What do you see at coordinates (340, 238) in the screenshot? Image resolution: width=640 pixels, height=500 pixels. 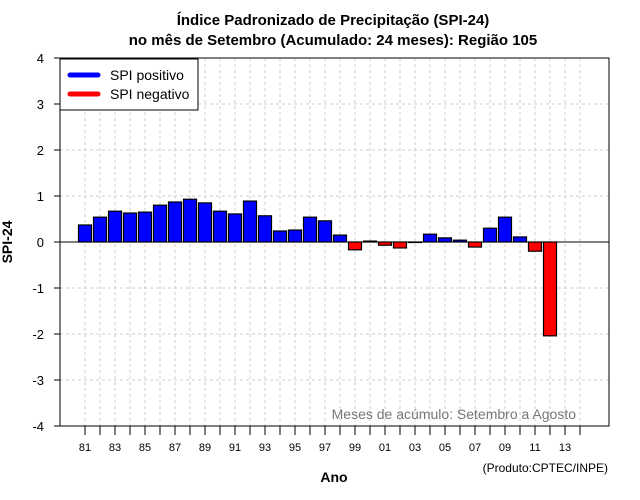 I see `bar-1998` at bounding box center [340, 238].